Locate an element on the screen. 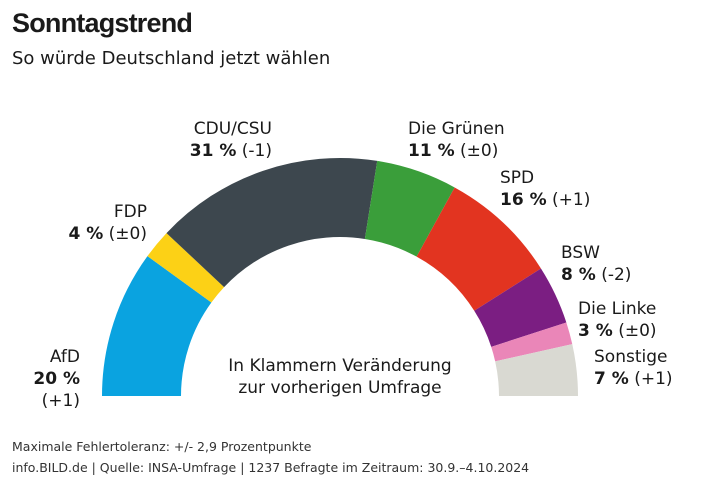 The height and width of the screenshot is (487, 720). slice-name: Sonstige is located at coordinates (631, 357).